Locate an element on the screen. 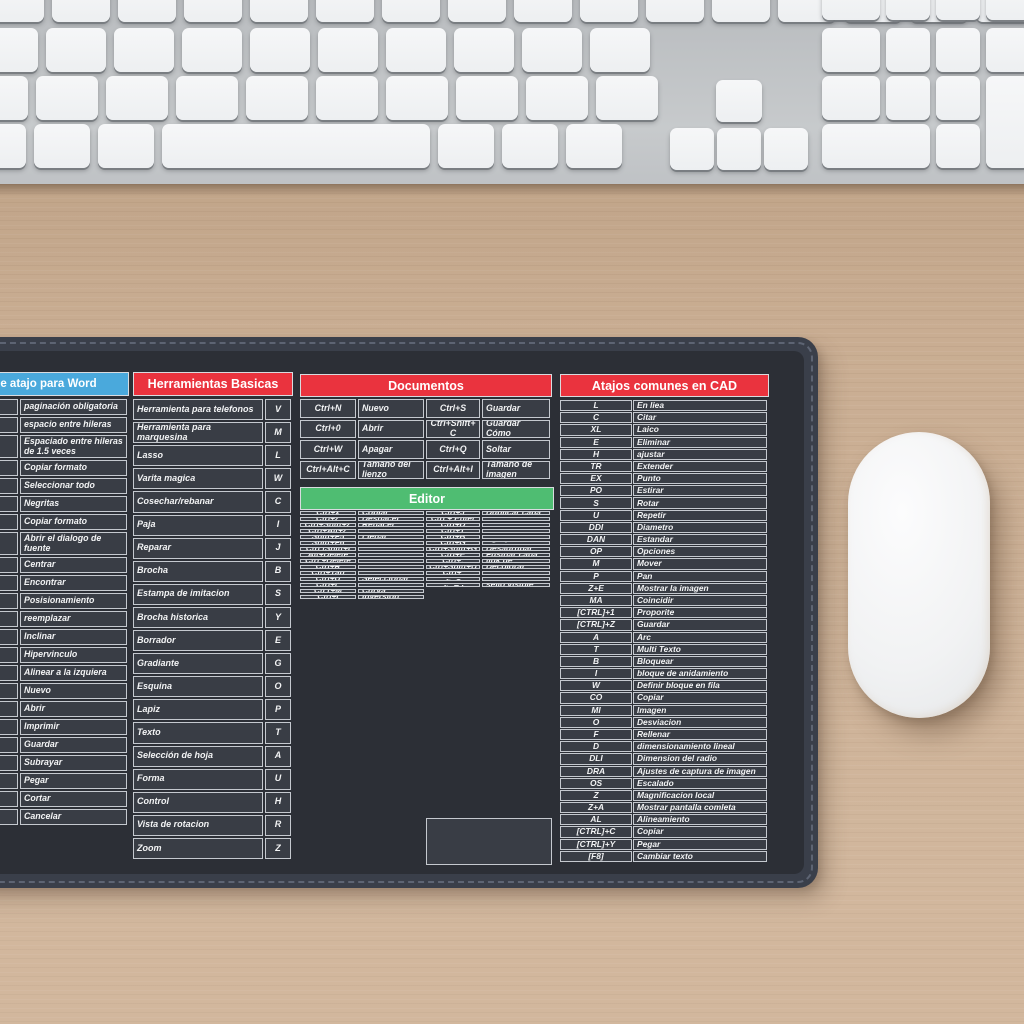 Image resolution: width=1024 pixels, height=1024 pixels. tool-label-cell: Esquina is located at coordinates (198, 687).